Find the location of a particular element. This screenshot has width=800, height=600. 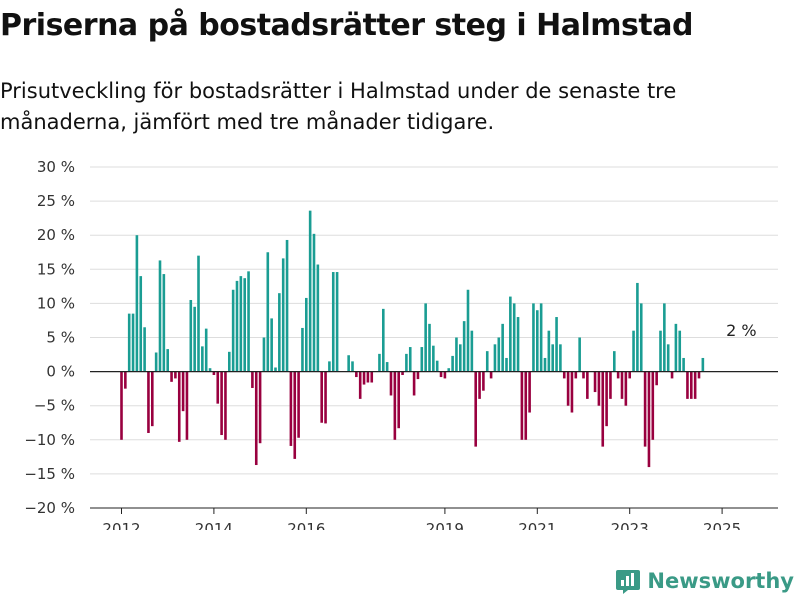

y-tick-label: 25 % is located at coordinates (56, 201).